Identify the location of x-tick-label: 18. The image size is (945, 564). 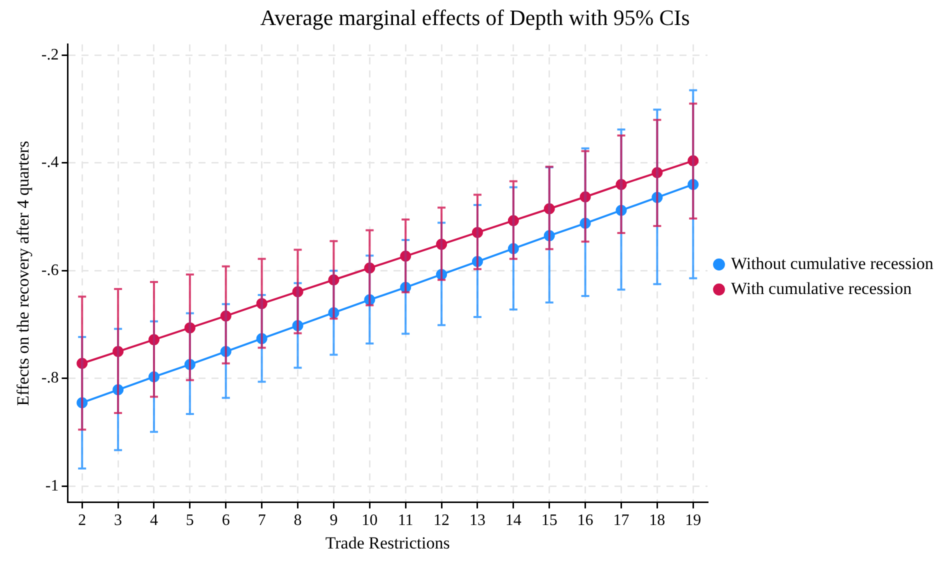
(657, 521).